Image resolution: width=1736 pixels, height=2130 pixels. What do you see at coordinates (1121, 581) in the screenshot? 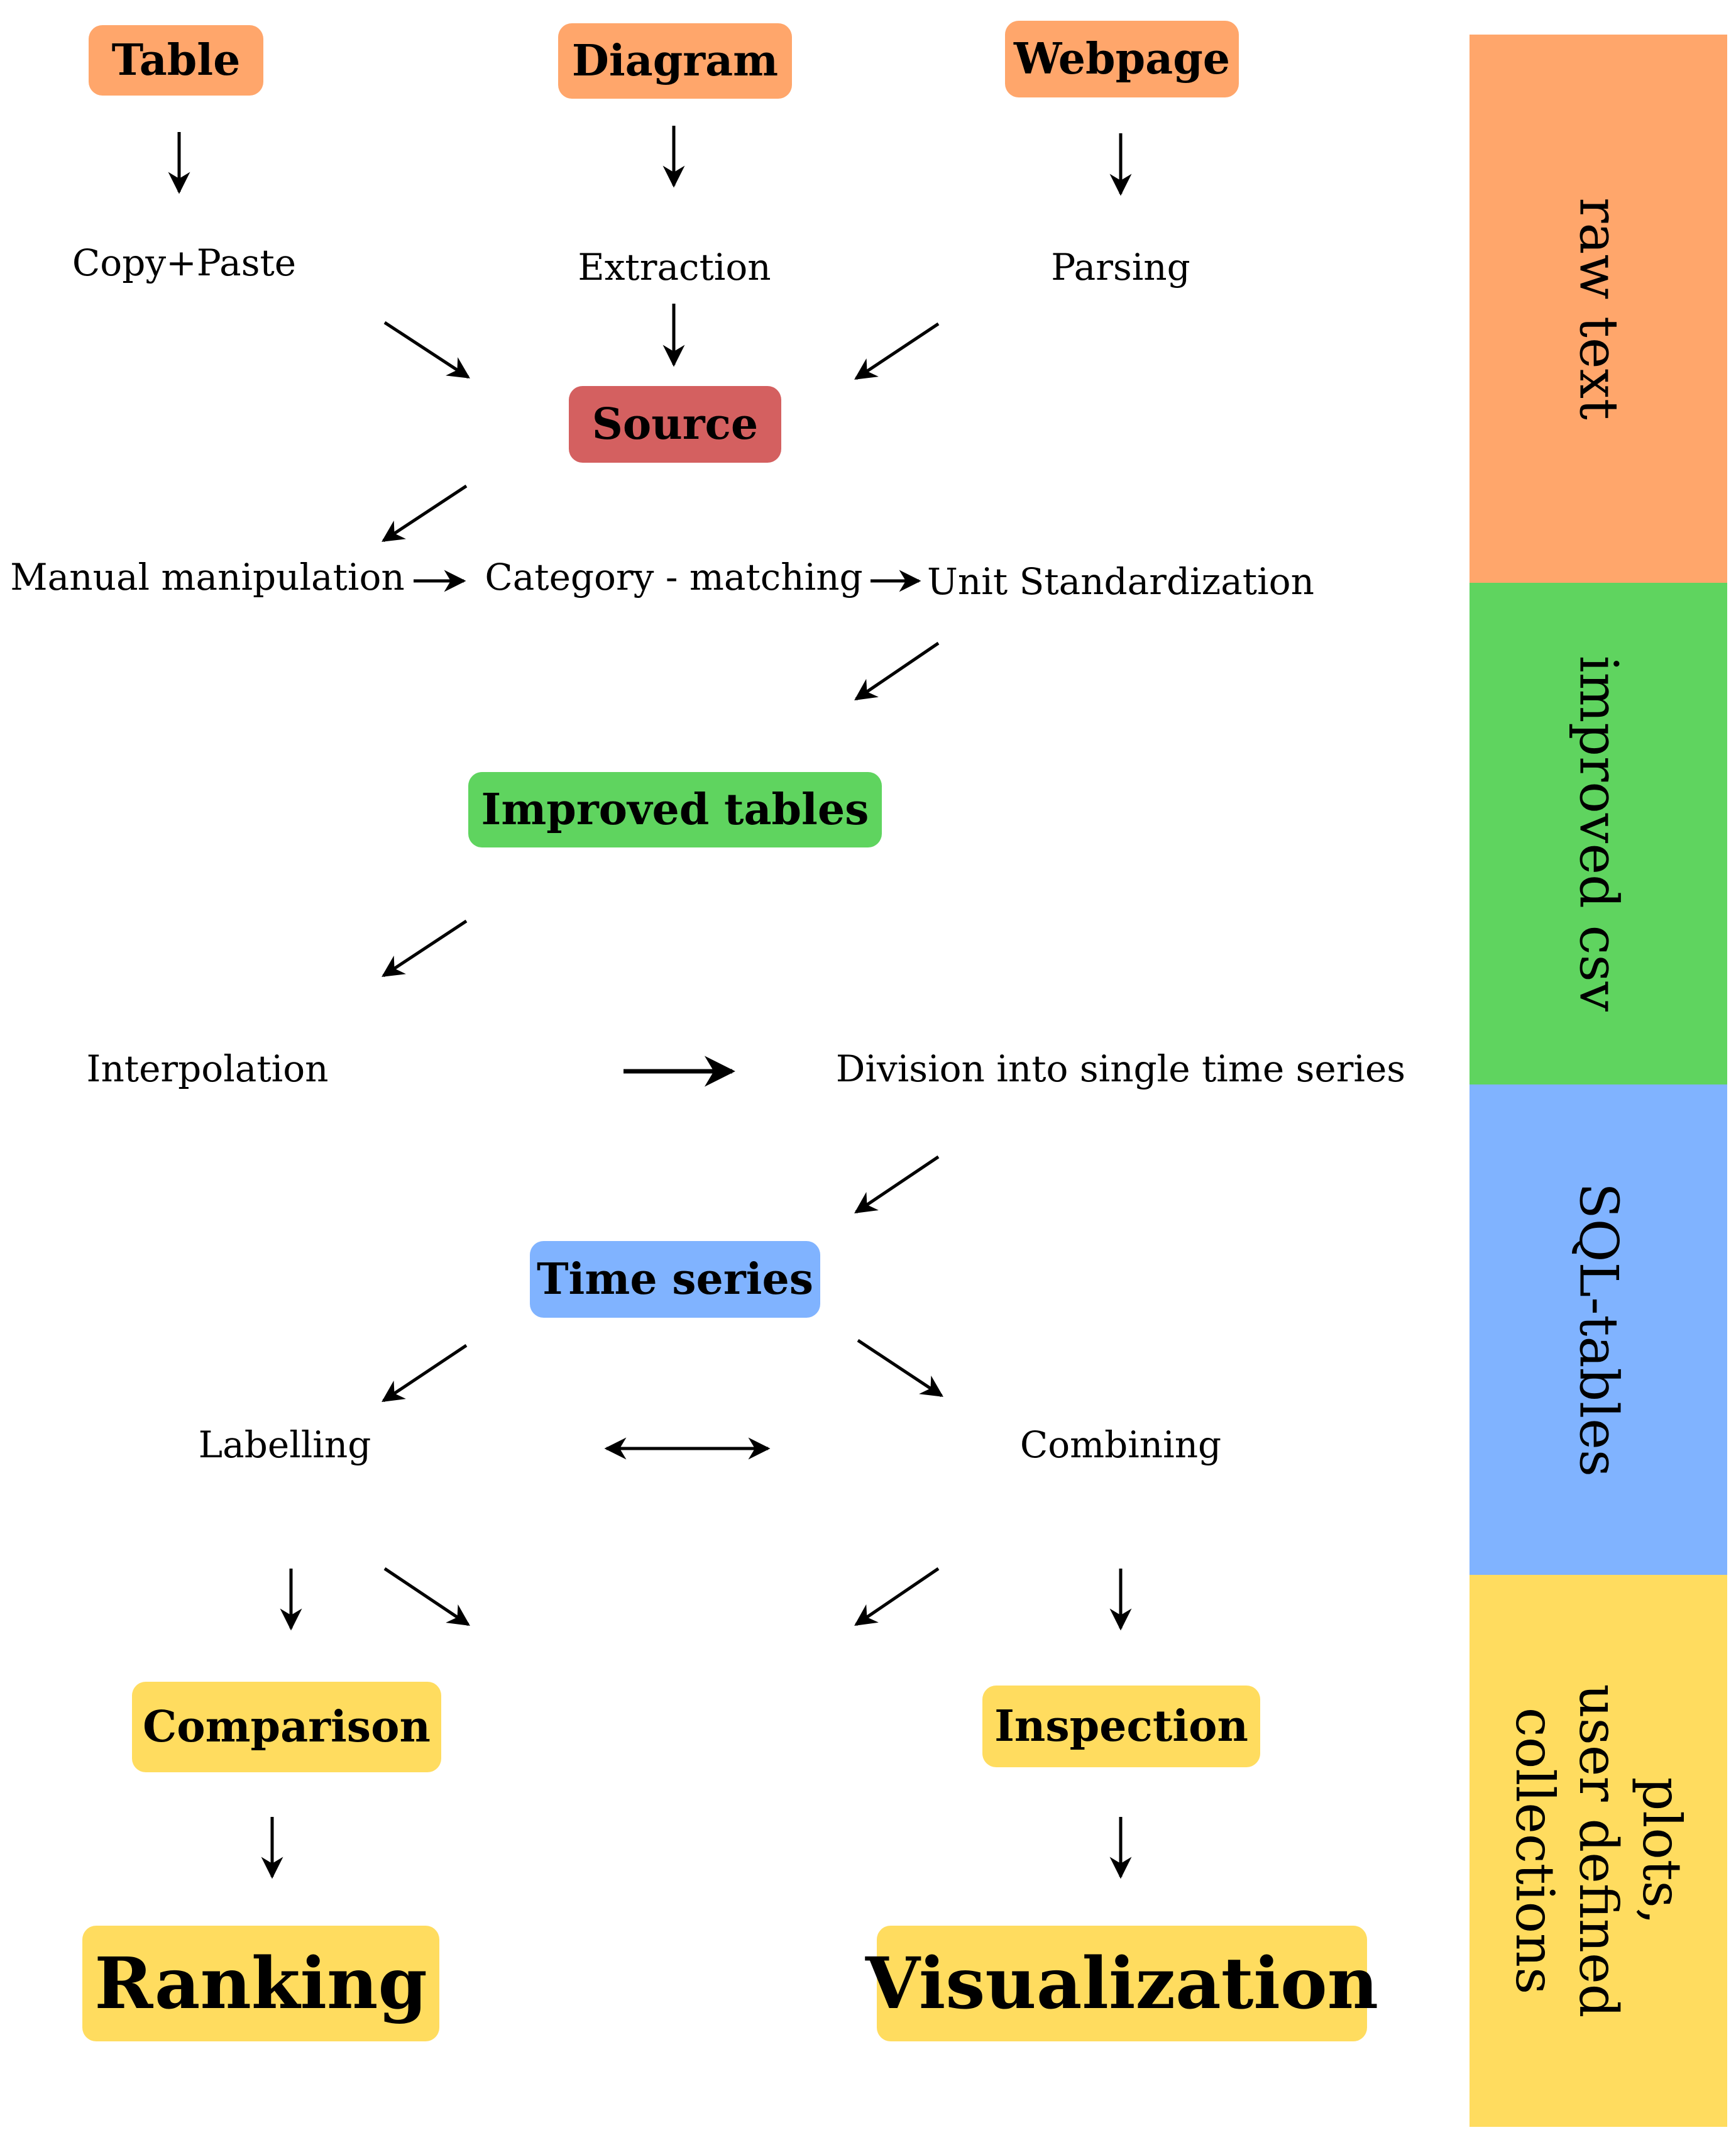
I see `step-unit-standardization: Unit Standardization` at bounding box center [1121, 581].